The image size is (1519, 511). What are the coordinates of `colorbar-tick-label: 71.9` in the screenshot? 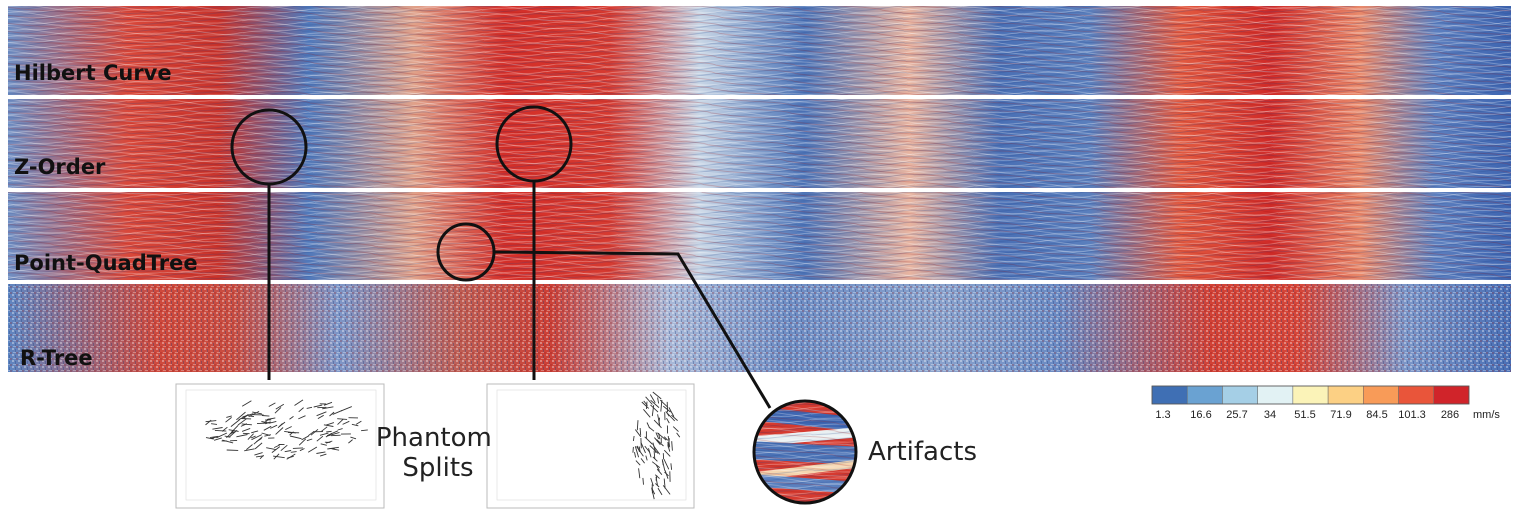 It's located at (1340, 415).